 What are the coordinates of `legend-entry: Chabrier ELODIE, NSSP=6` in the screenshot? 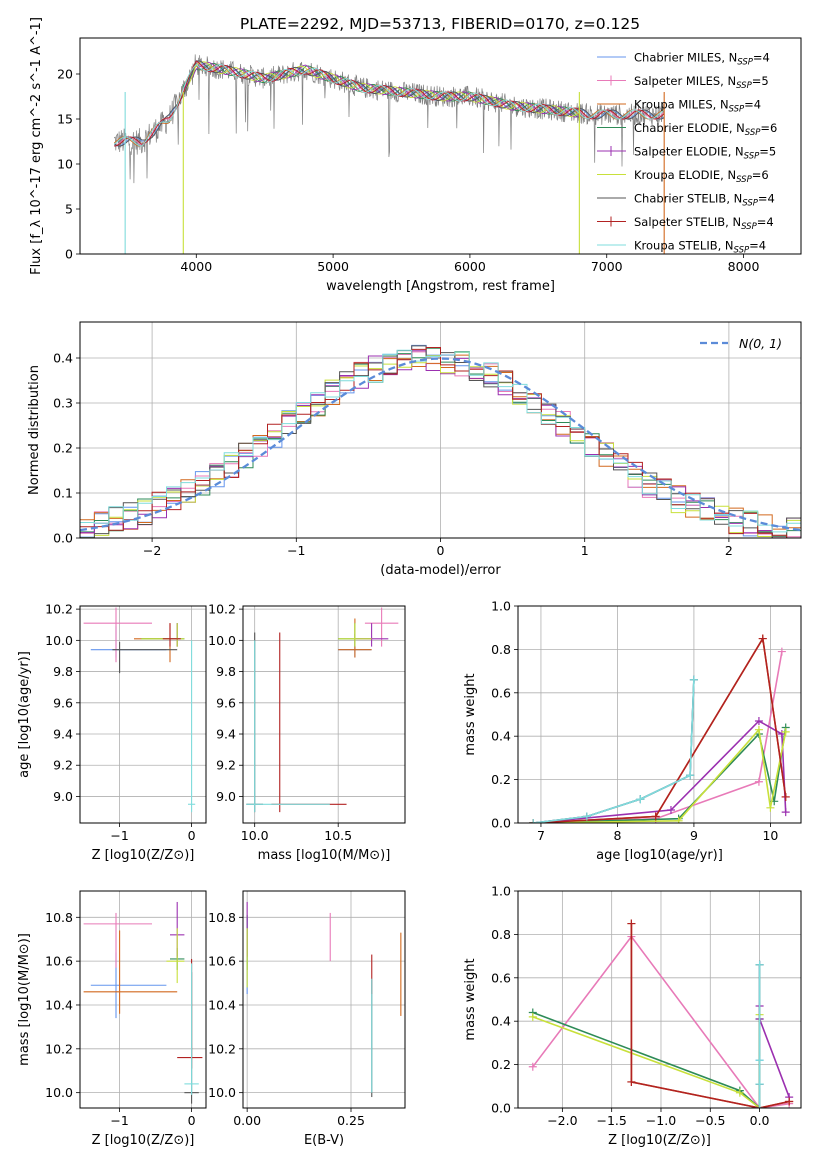 It's located at (705, 129).